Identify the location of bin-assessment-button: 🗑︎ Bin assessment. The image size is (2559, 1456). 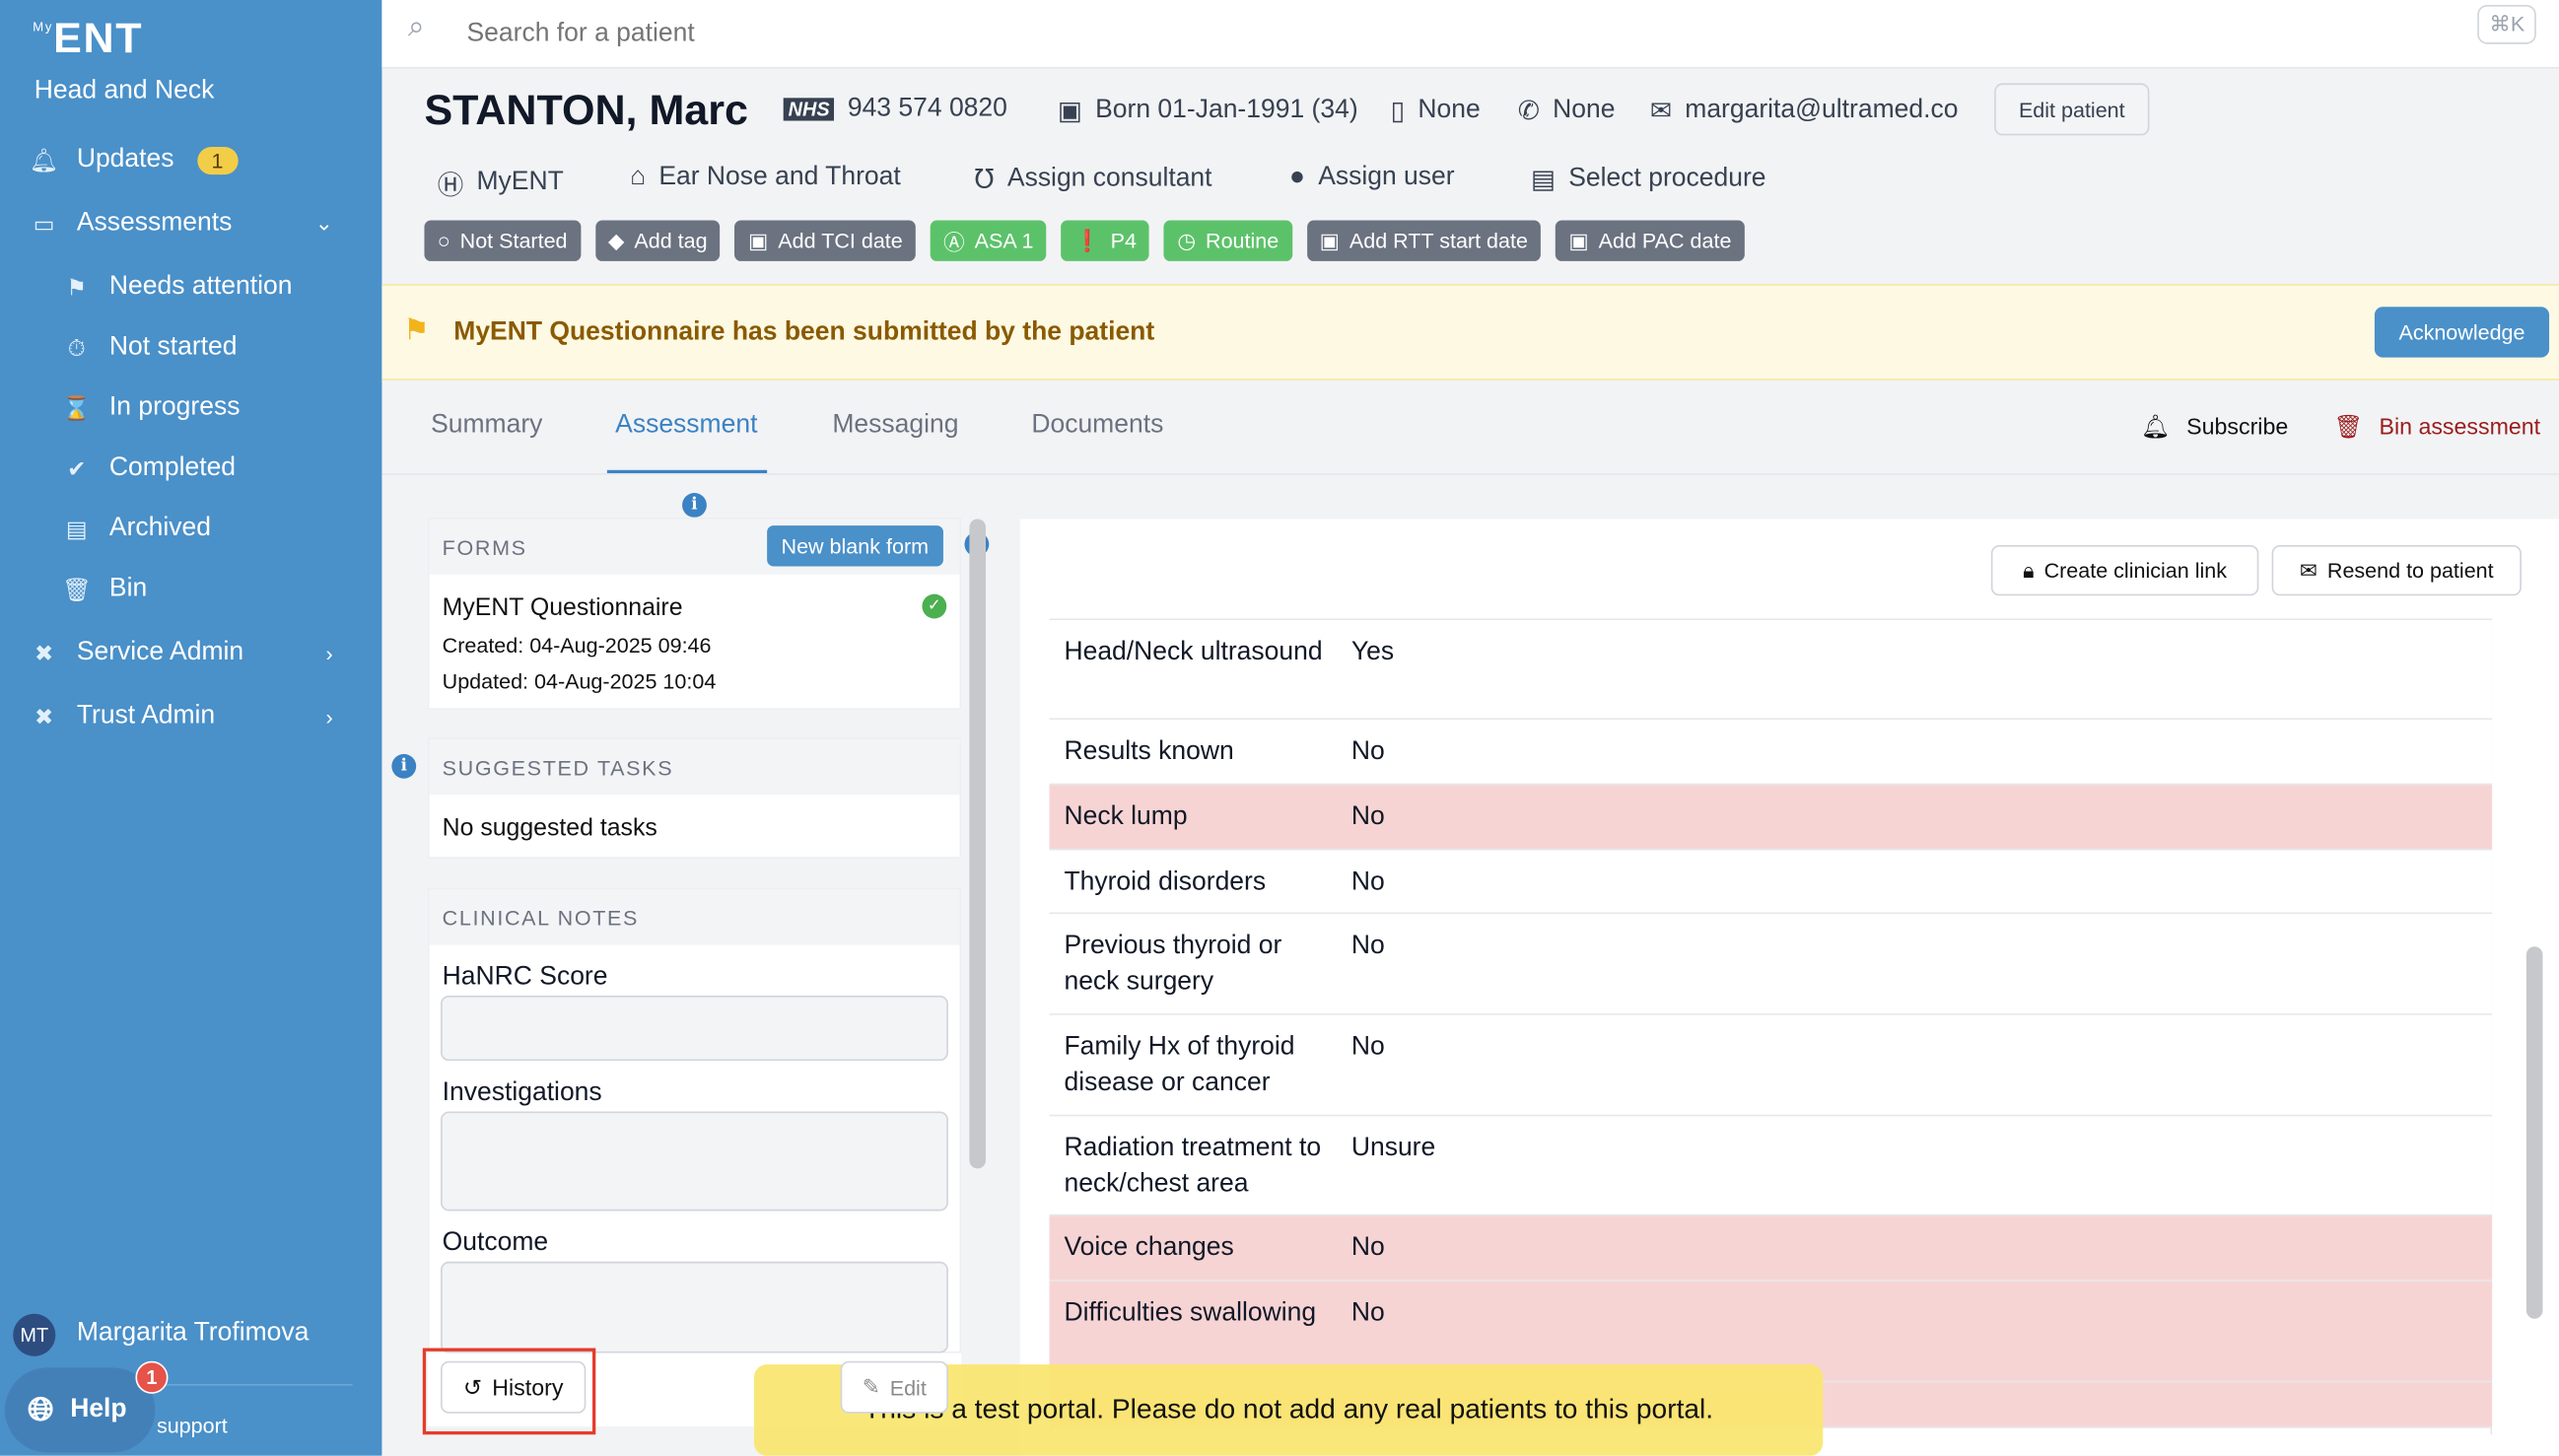
(2437, 426).